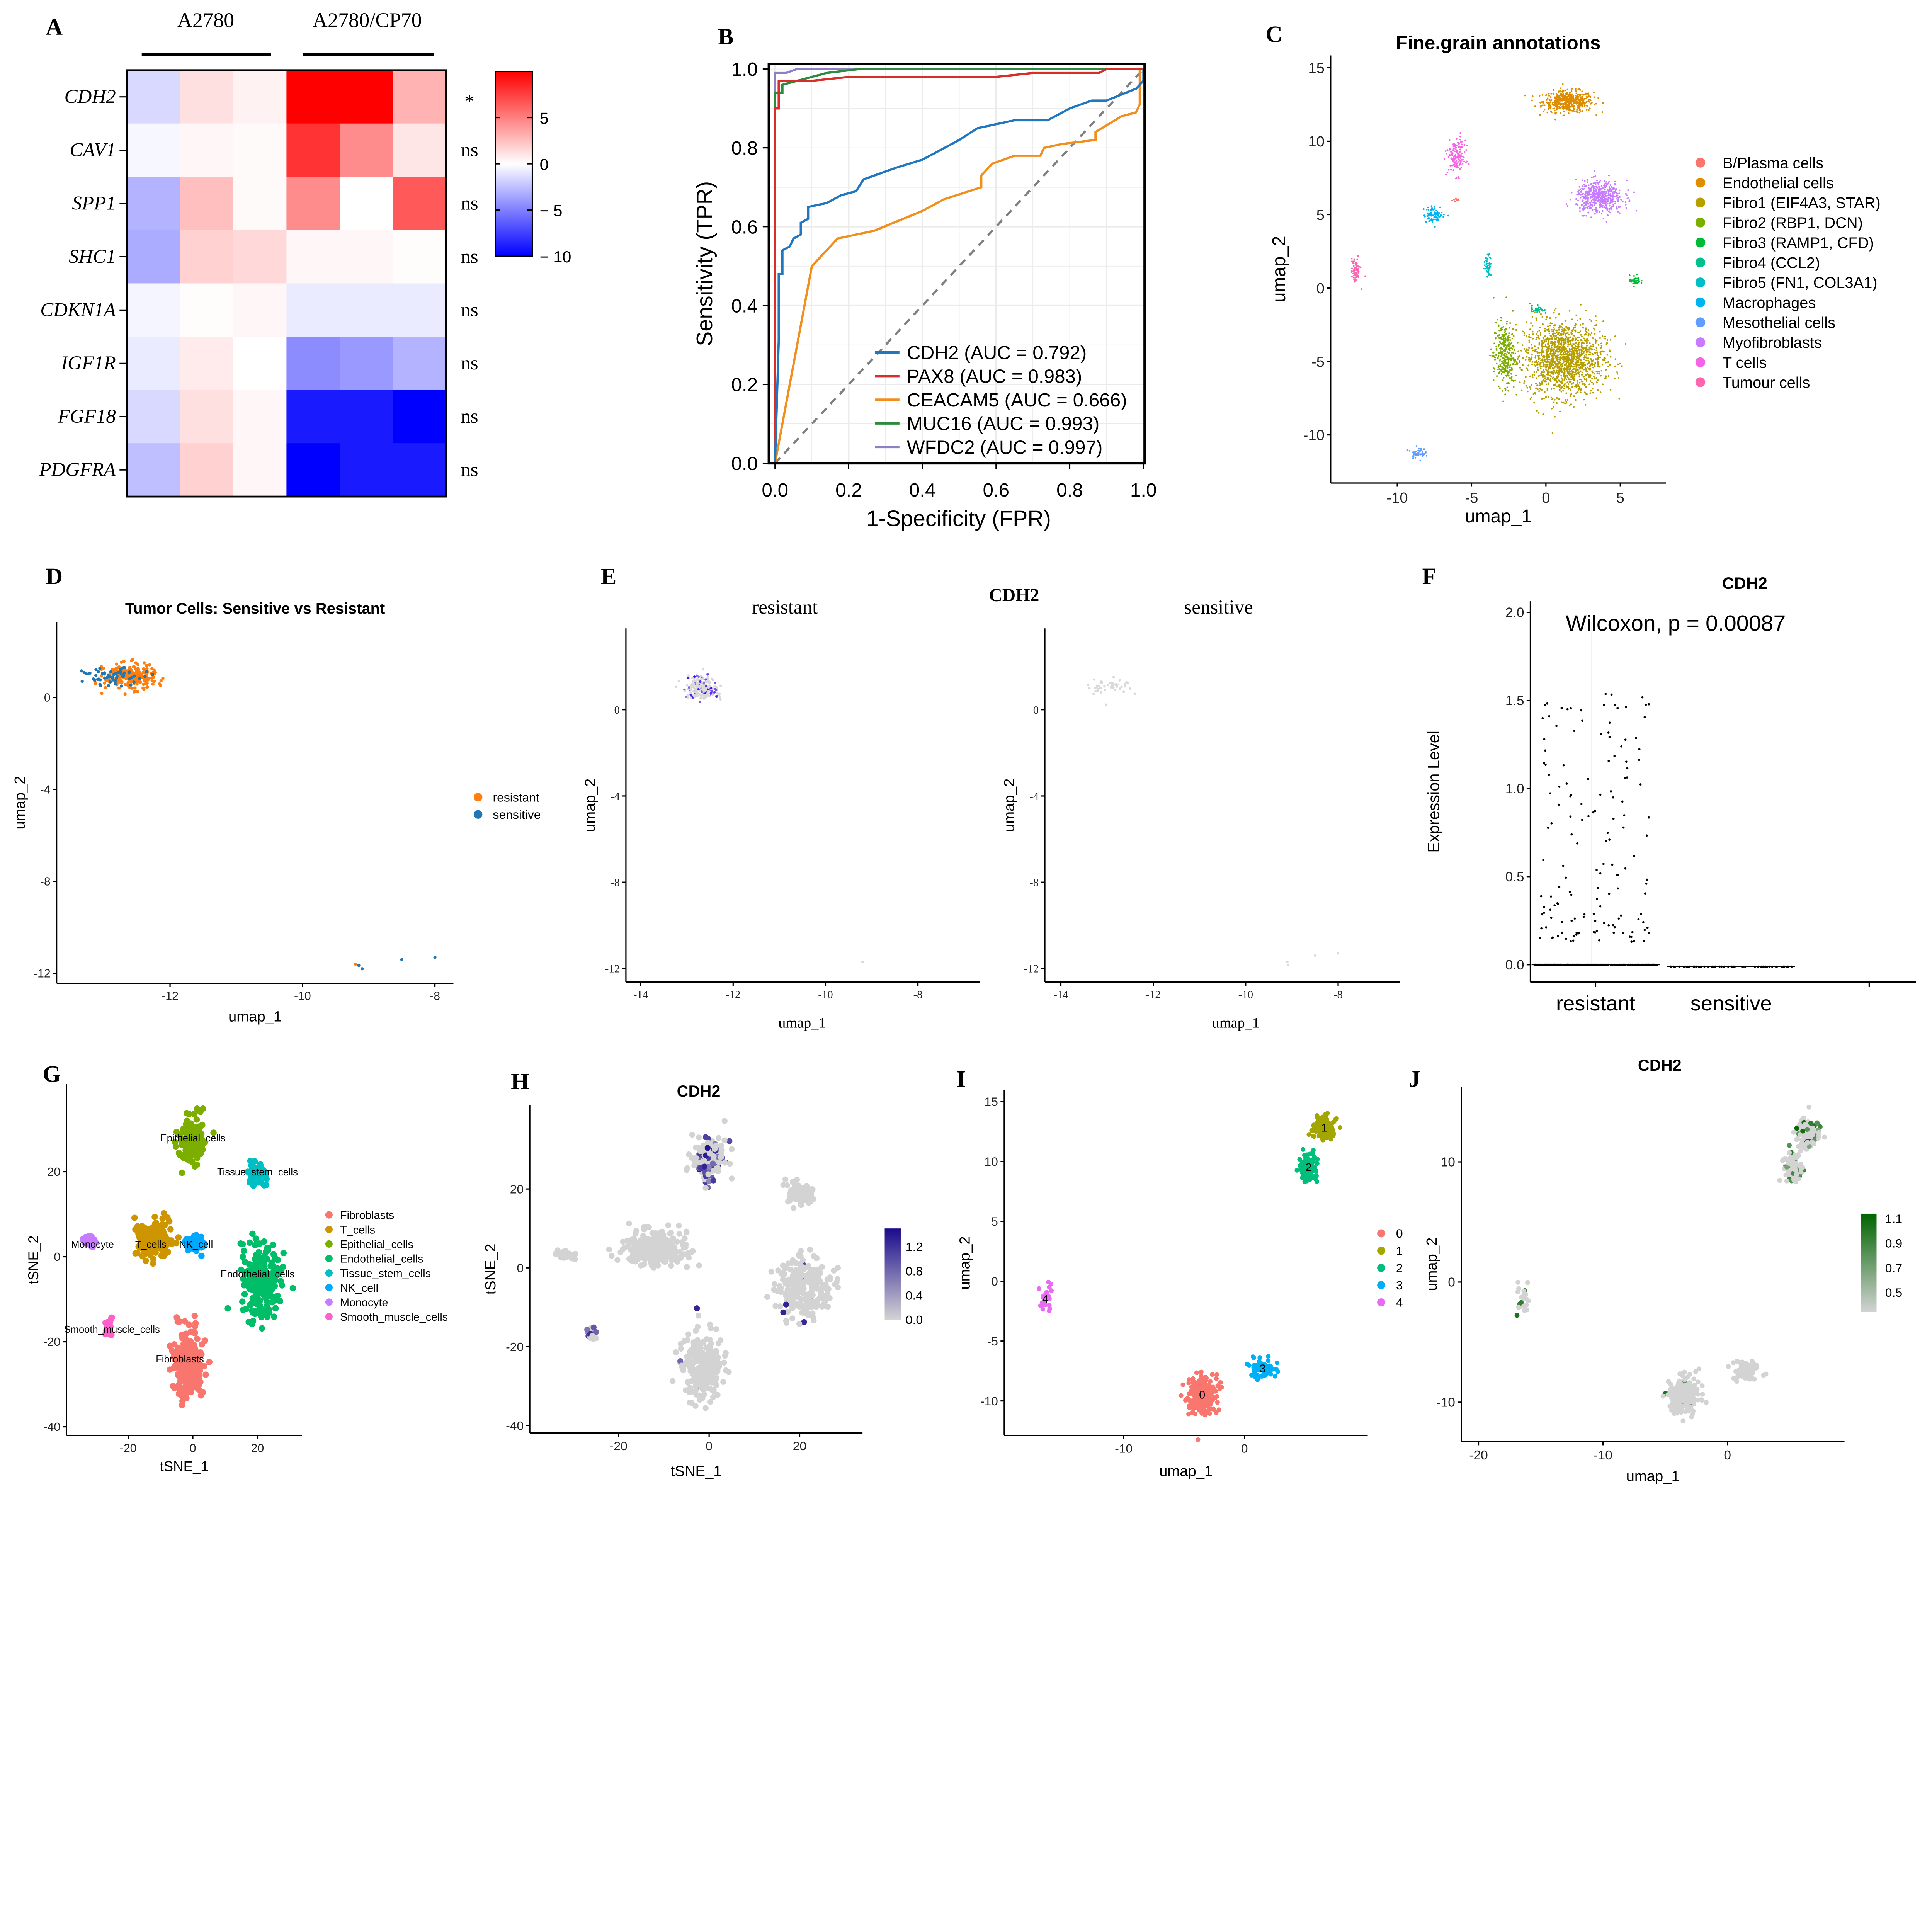 This screenshot has width=1932, height=1932. I want to click on x-tick-label: -8, so click(435, 997).